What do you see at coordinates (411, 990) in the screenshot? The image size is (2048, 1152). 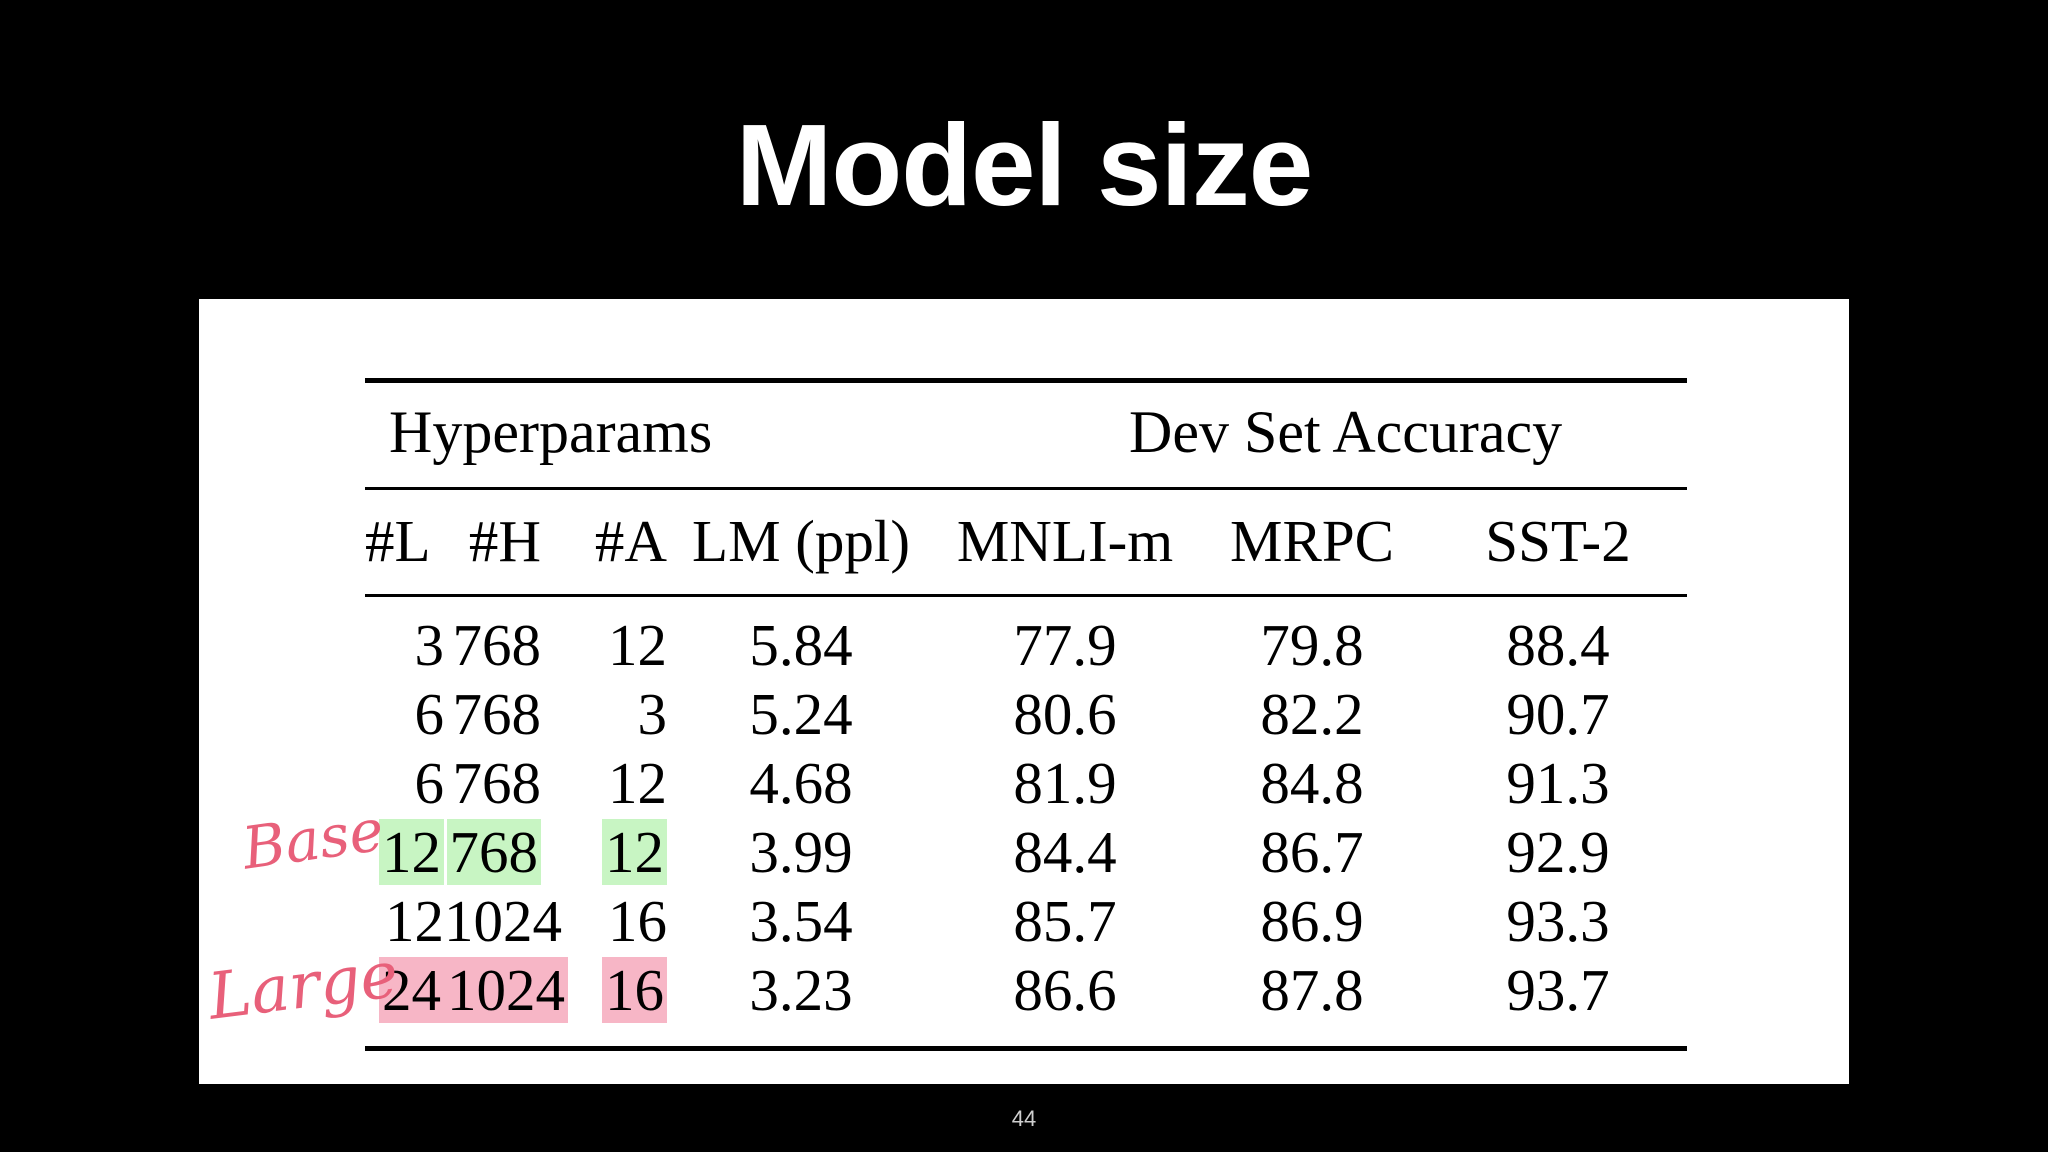 I see `large-highlight: 24` at bounding box center [411, 990].